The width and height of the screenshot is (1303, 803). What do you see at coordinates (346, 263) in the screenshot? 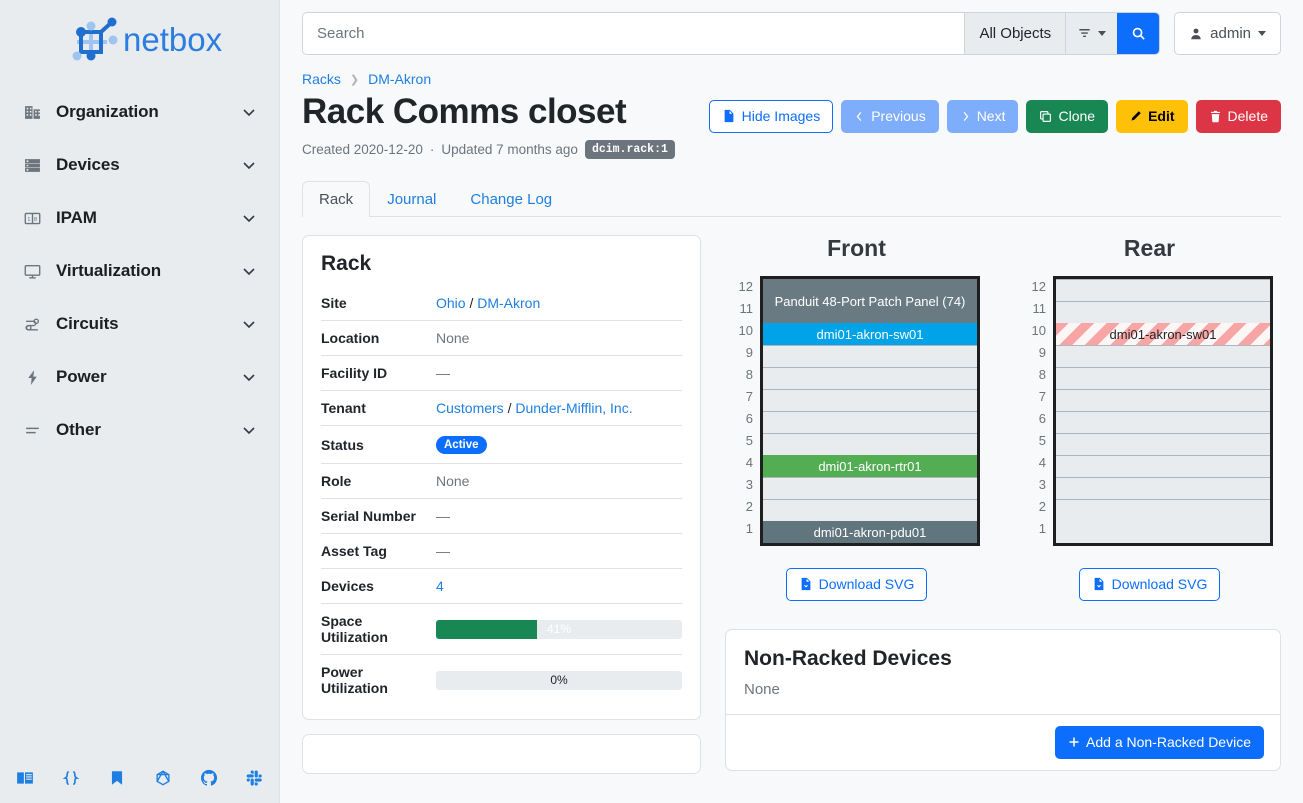
I see `rack-card-title: Rack` at bounding box center [346, 263].